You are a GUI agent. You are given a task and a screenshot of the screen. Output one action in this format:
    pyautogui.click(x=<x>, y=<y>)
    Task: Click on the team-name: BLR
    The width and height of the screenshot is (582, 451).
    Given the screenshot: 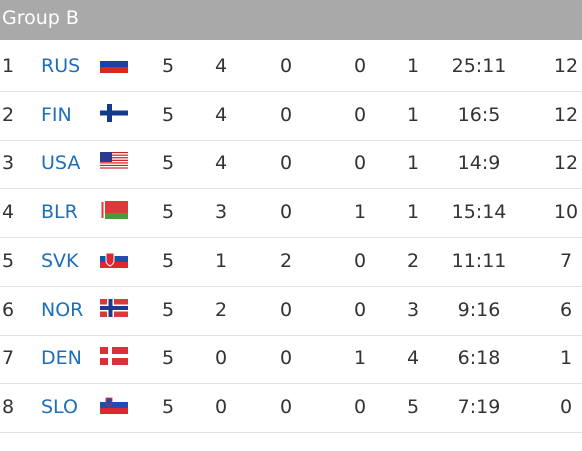 What is the action you would take?
    pyautogui.click(x=59, y=212)
    